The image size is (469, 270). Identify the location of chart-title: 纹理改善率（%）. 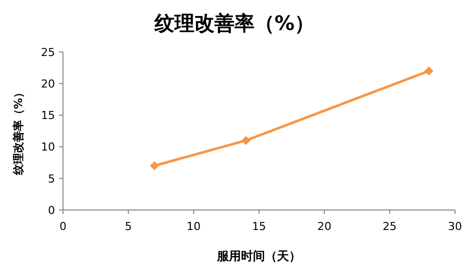
(234, 23).